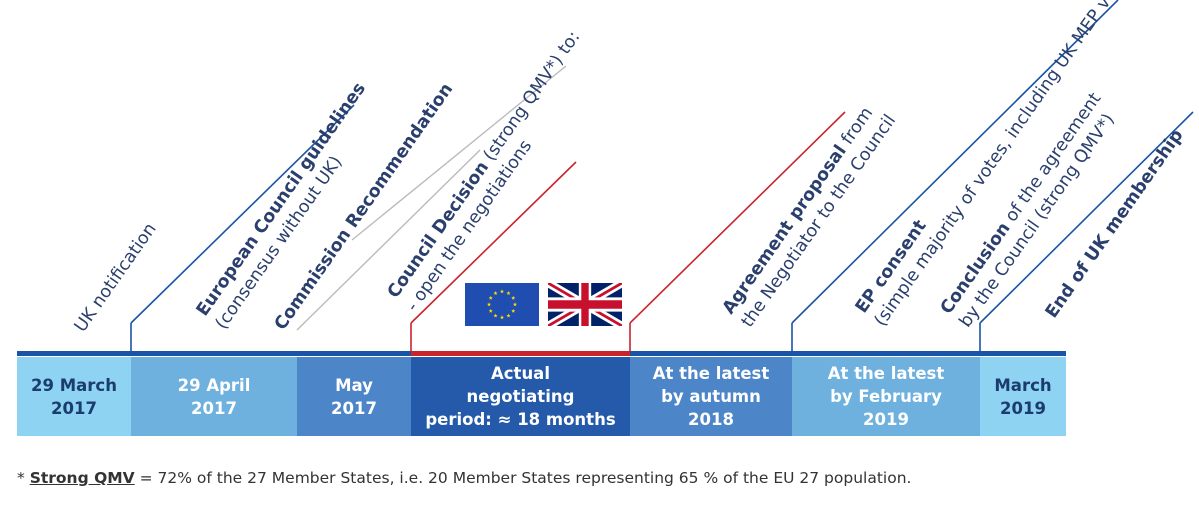 The image size is (1199, 510). What do you see at coordinates (737, 217) in the screenshot?
I see `connector-line-agreement-proposal-diagonal` at bounding box center [737, 217].